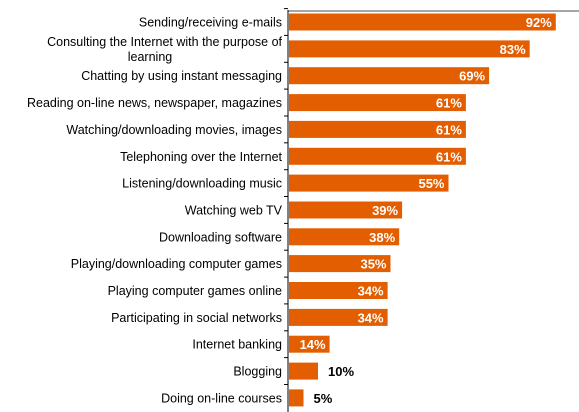 The image size is (579, 412). I want to click on category-label: Listening/downloading music, so click(202, 184).